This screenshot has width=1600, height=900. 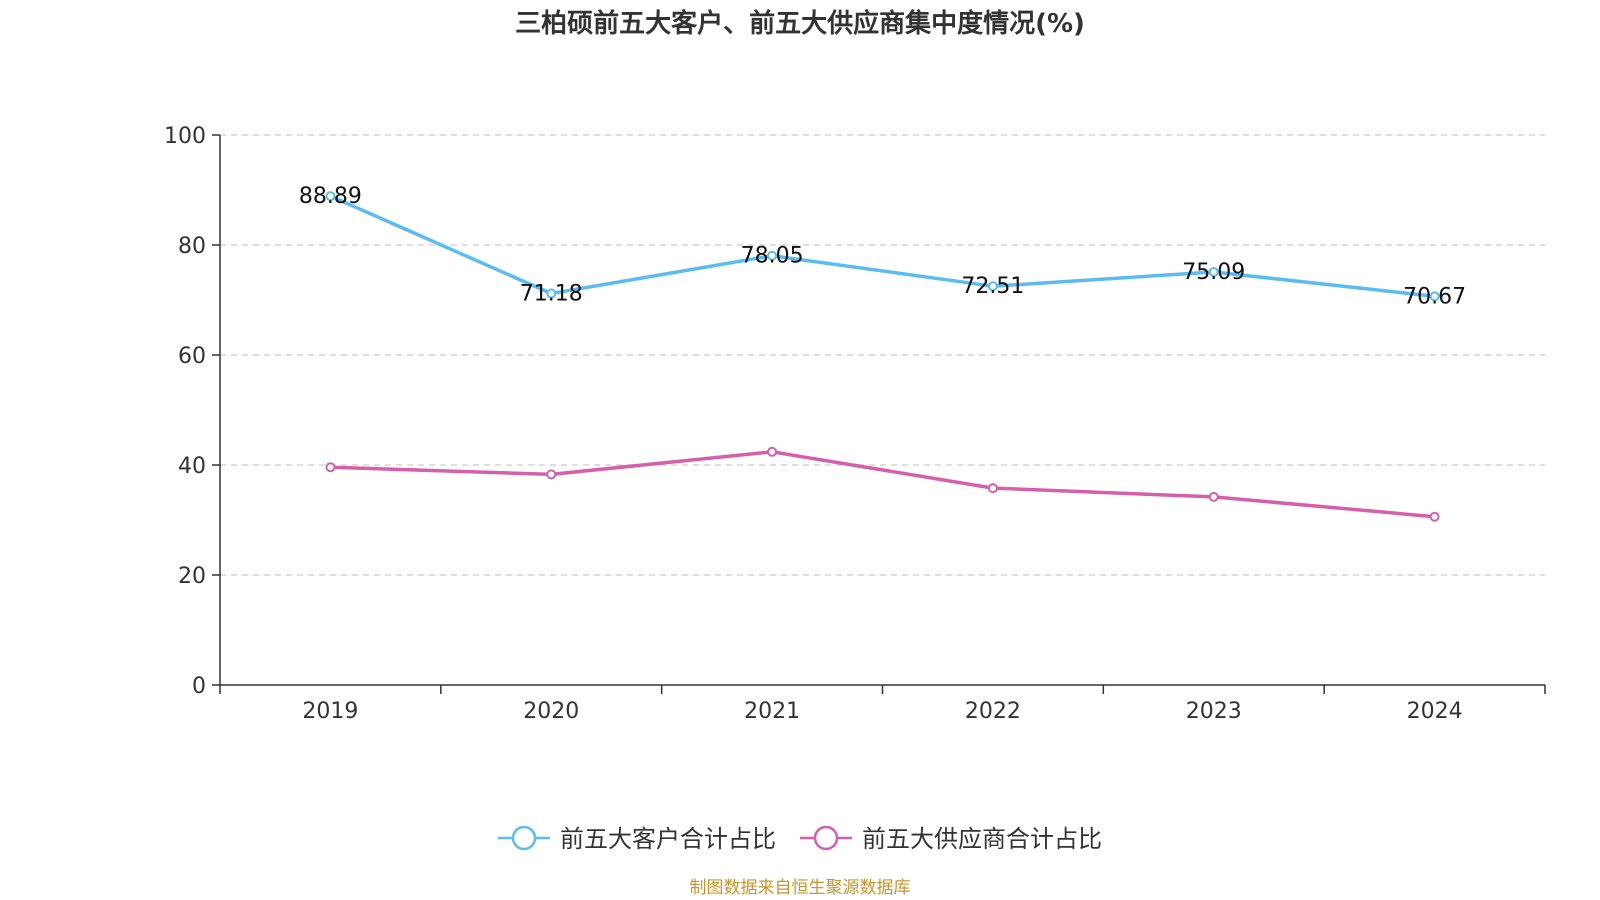 I want to click on legend-item-1: 前五大客户合计占比, so click(x=637, y=839).